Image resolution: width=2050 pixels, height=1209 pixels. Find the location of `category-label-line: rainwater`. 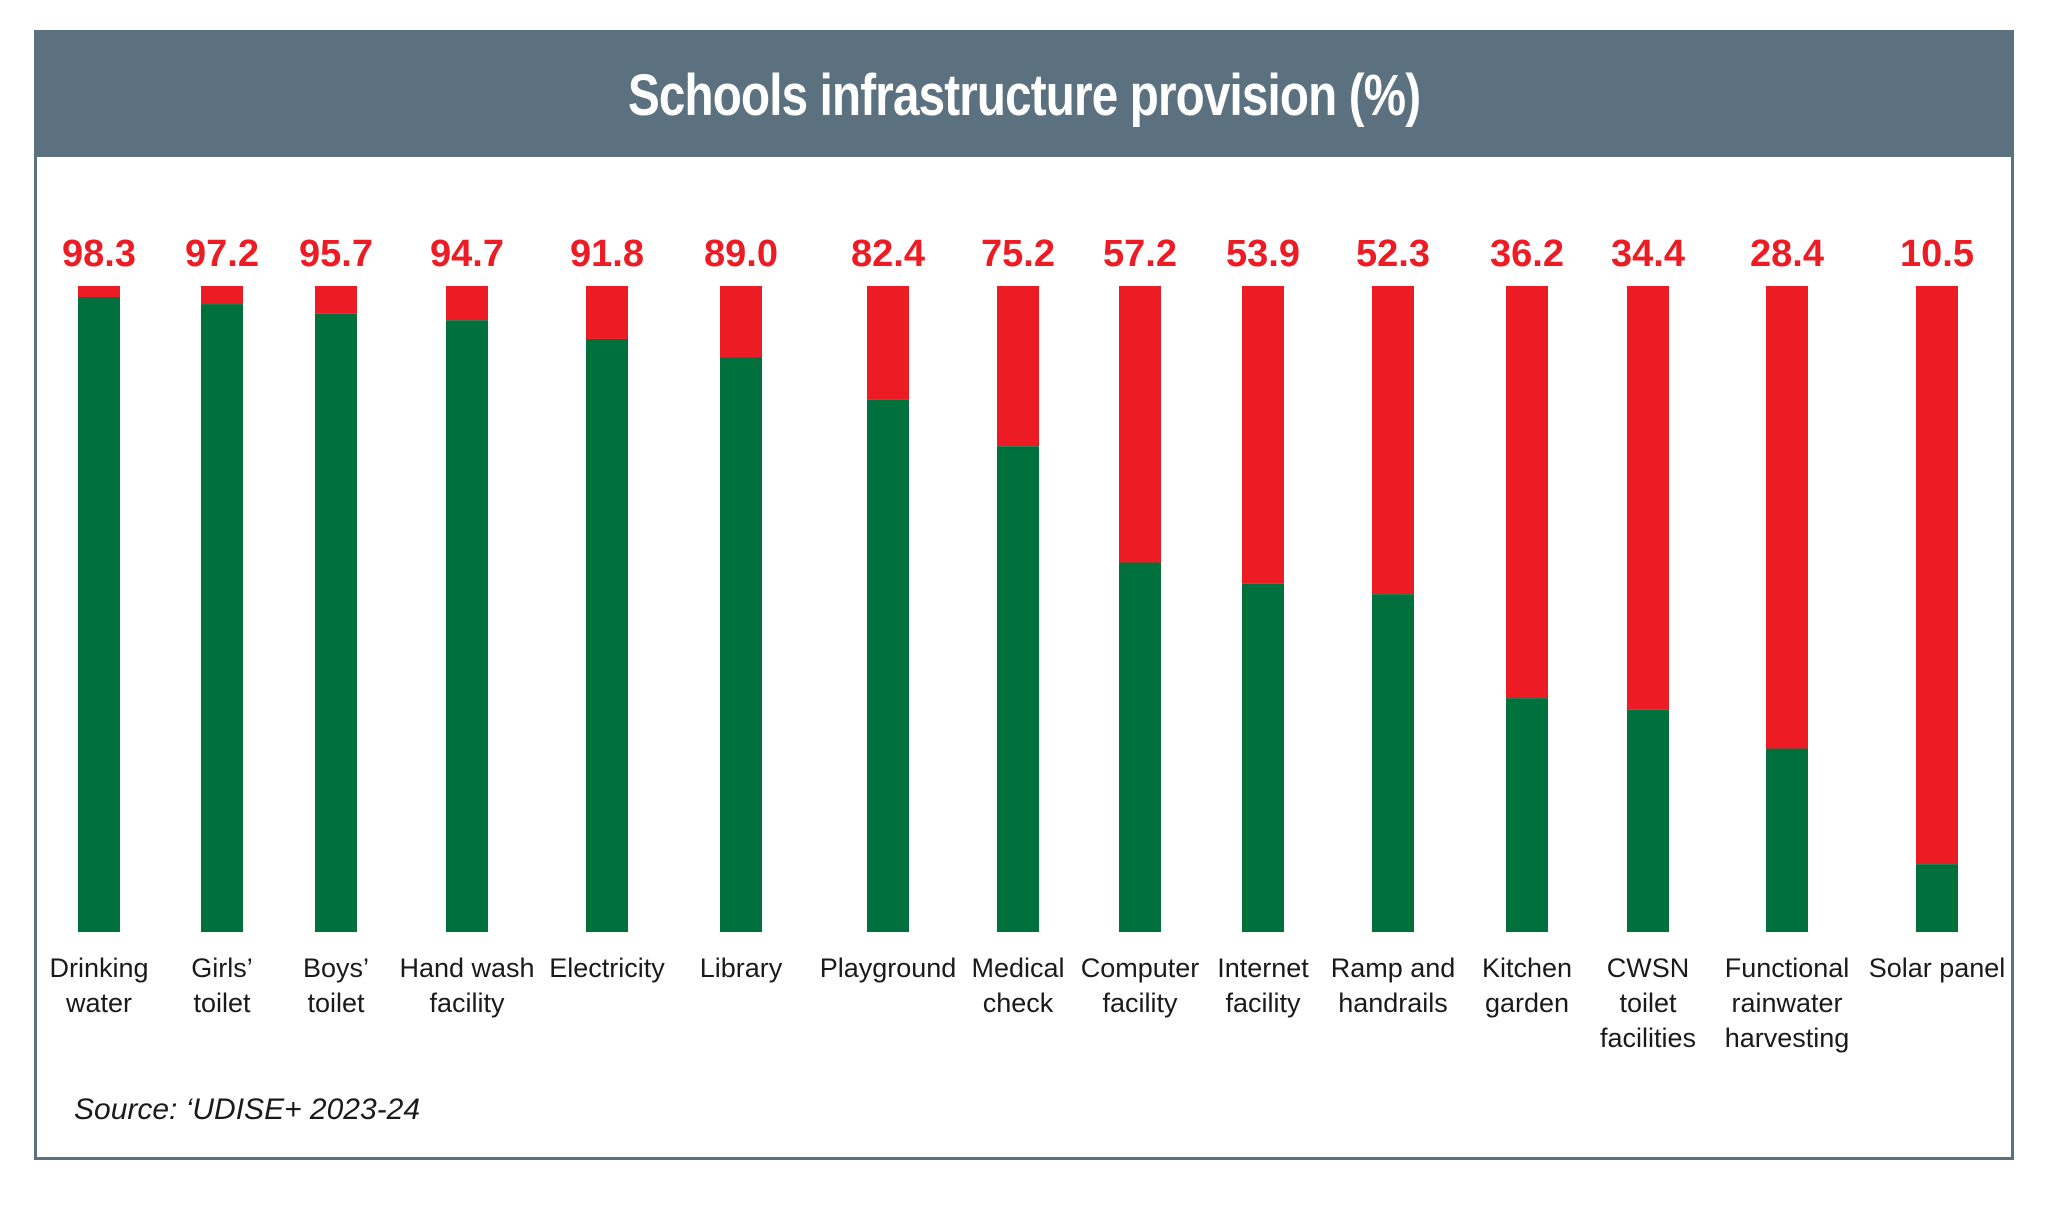

category-label-line: rainwater is located at coordinates (1786, 1003).